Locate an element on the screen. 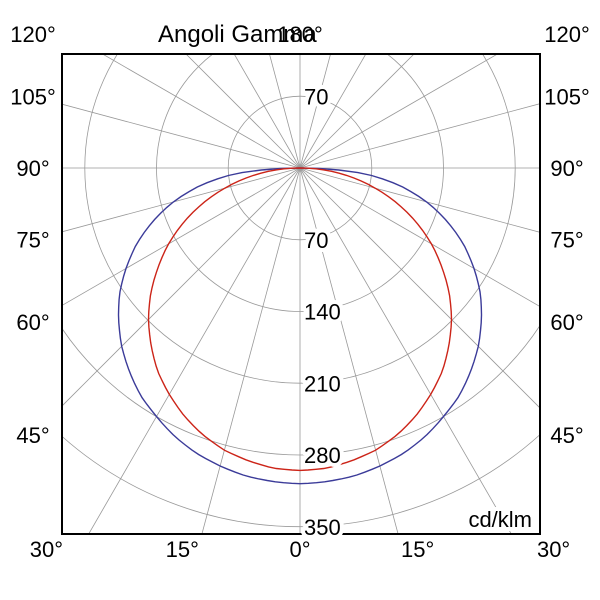  left-angle-label: 105° is located at coordinates (33, 97).